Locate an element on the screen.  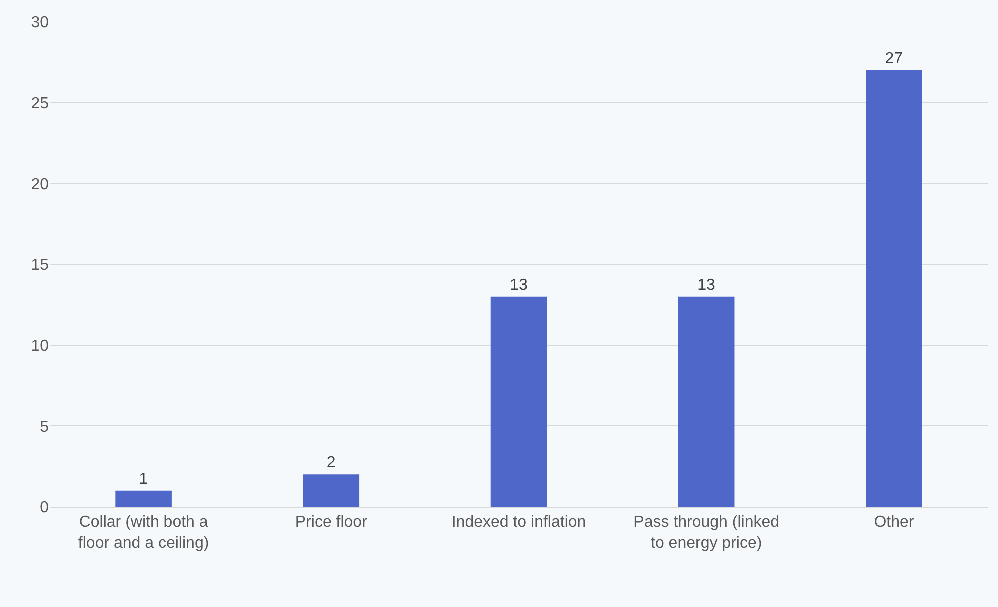
y-tick-label: 10 is located at coordinates (40, 346).